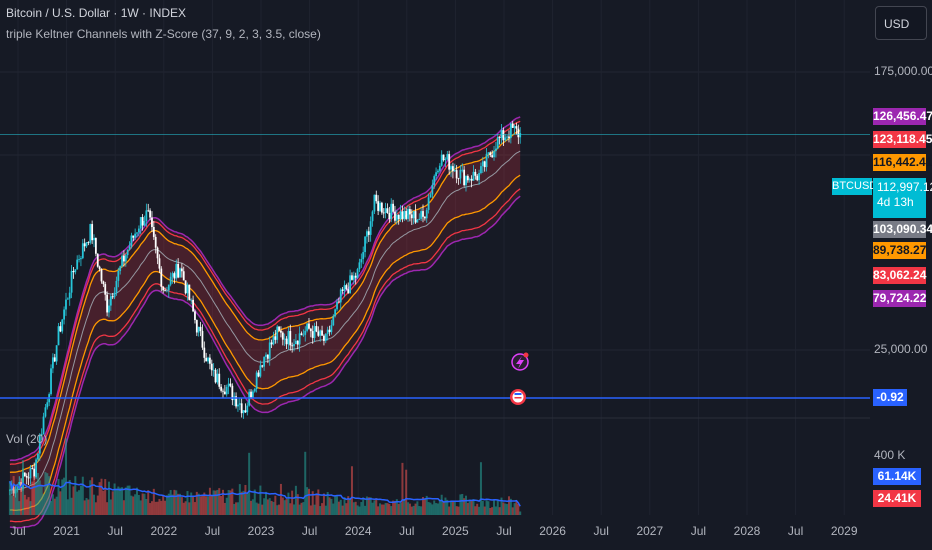 Image resolution: width=932 pixels, height=550 pixels. Describe the element at coordinates (902, 162) in the screenshot. I see `tag-kc-upper-inner: 116,442.41` at that location.